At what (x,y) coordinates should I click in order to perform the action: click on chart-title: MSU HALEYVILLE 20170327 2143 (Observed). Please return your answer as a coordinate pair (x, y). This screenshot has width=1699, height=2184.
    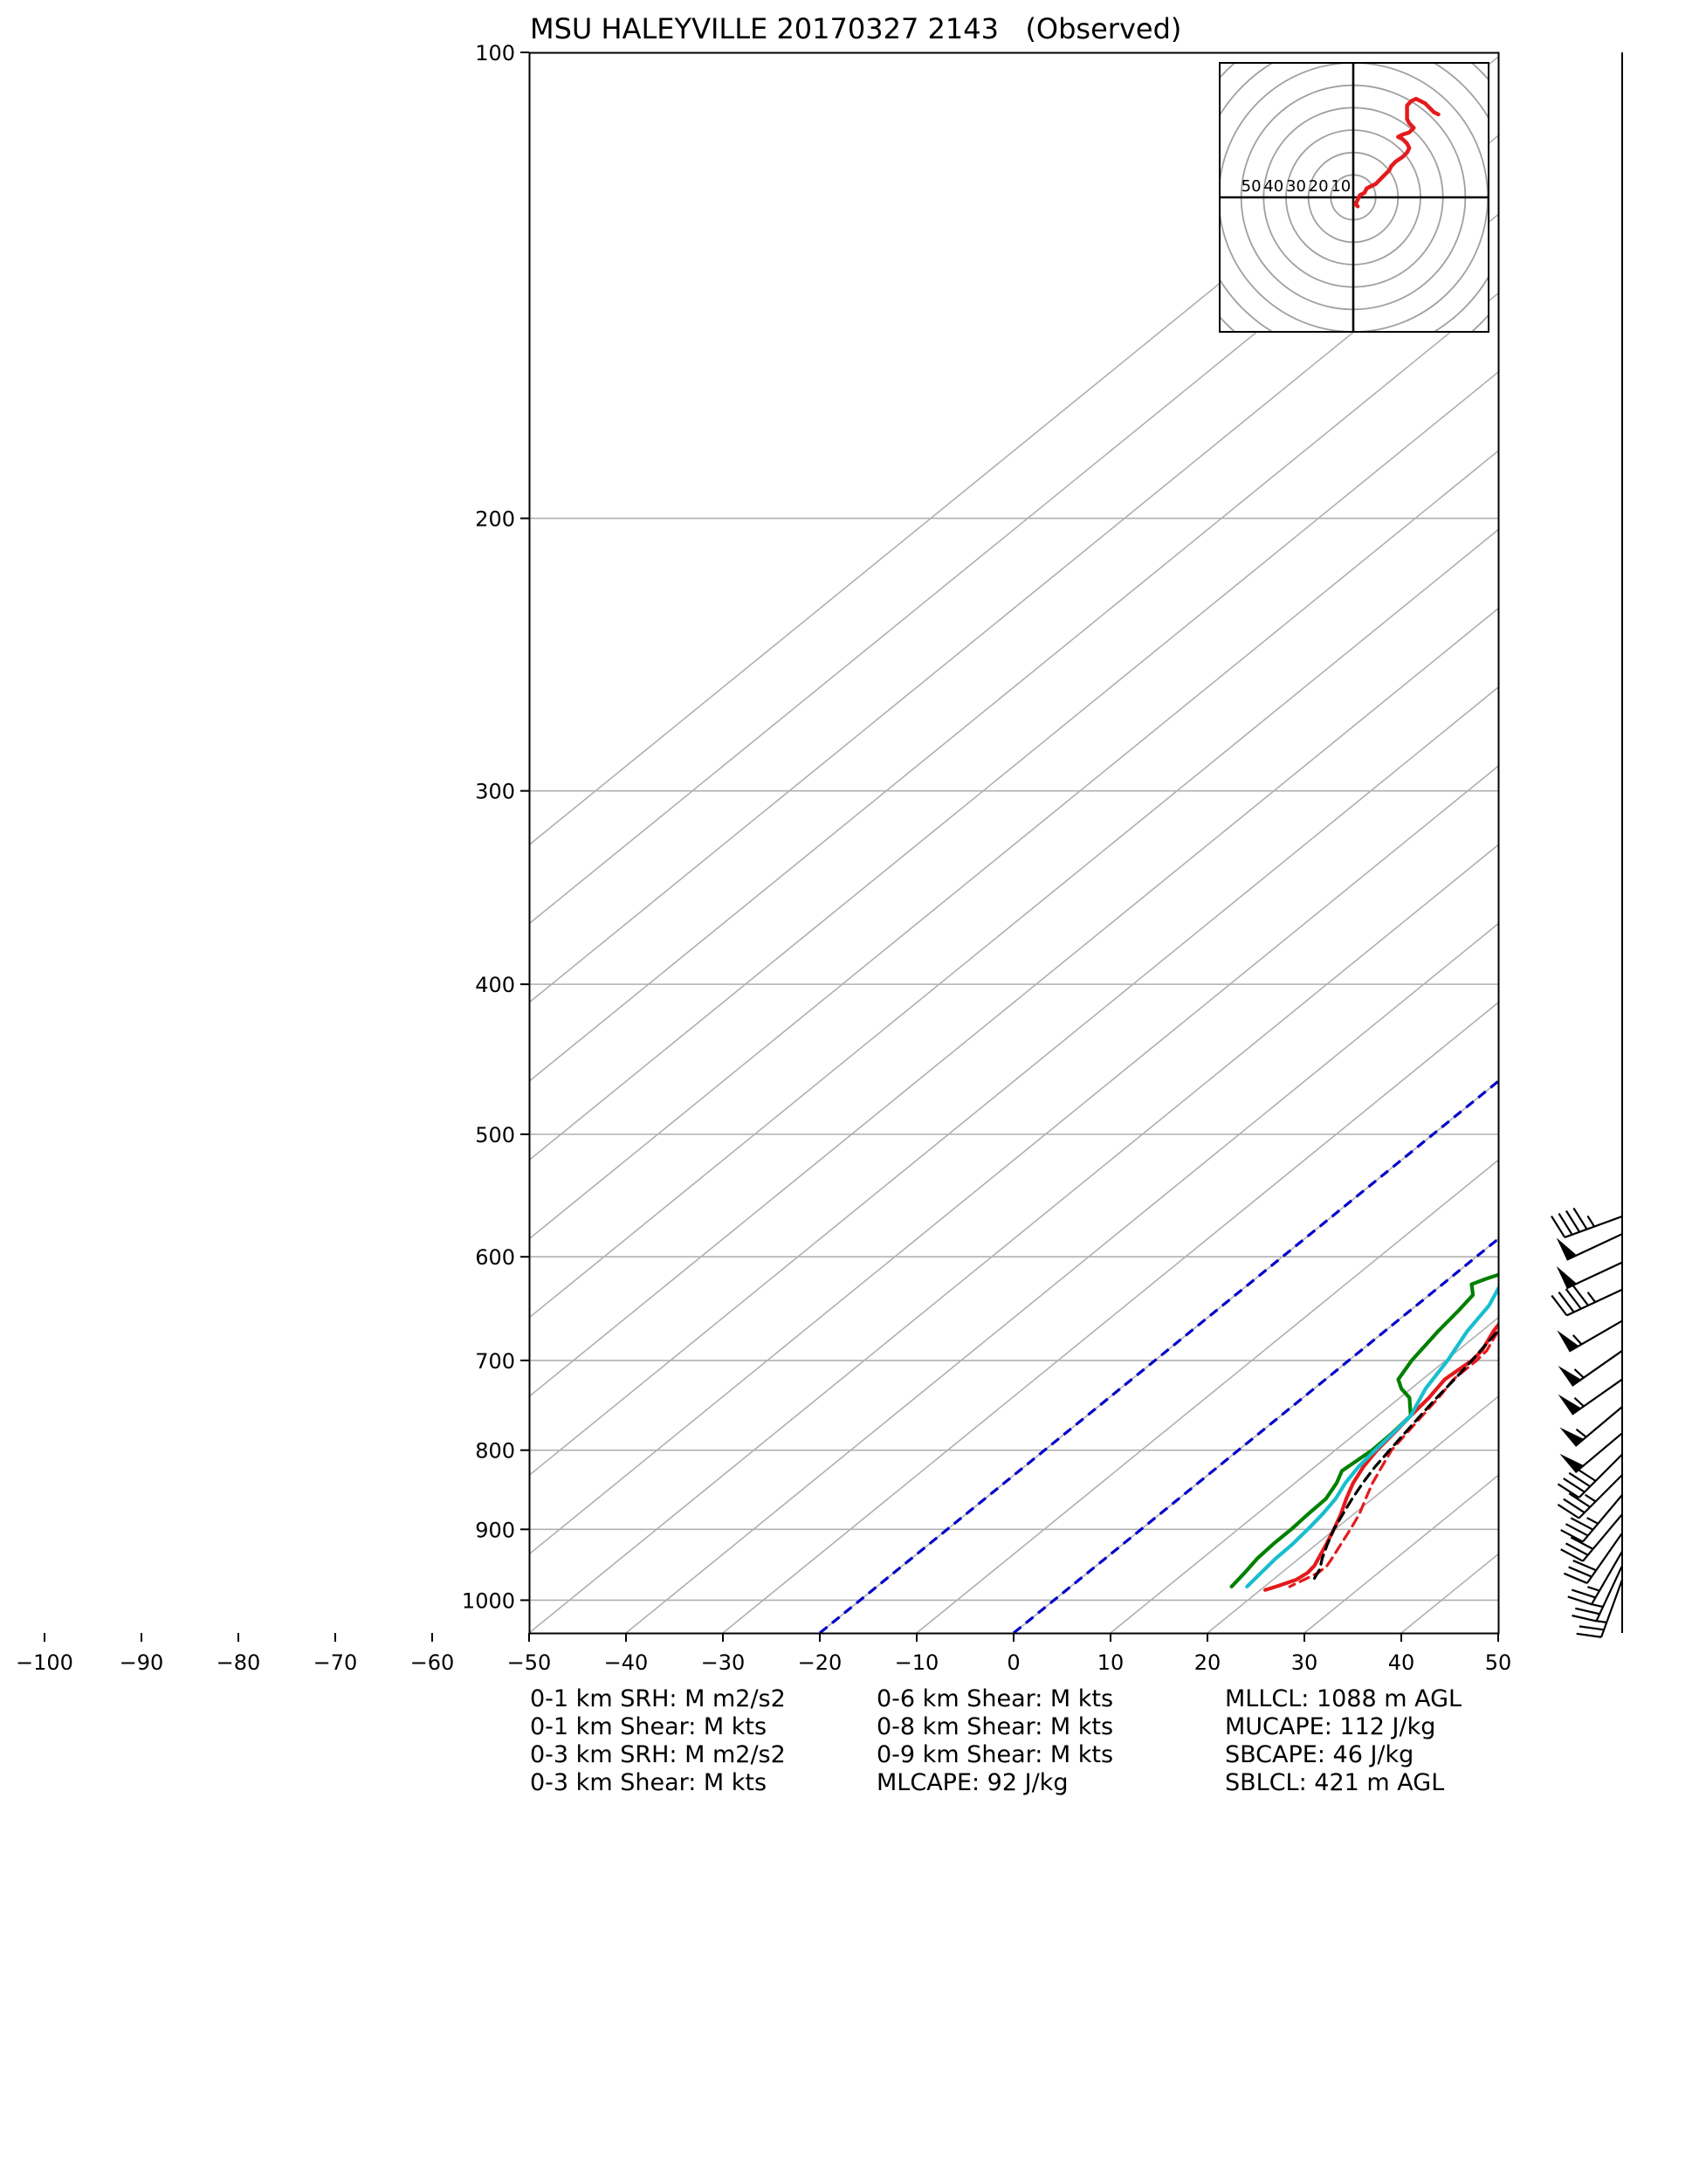
    Looking at the image, I should click on (855, 28).